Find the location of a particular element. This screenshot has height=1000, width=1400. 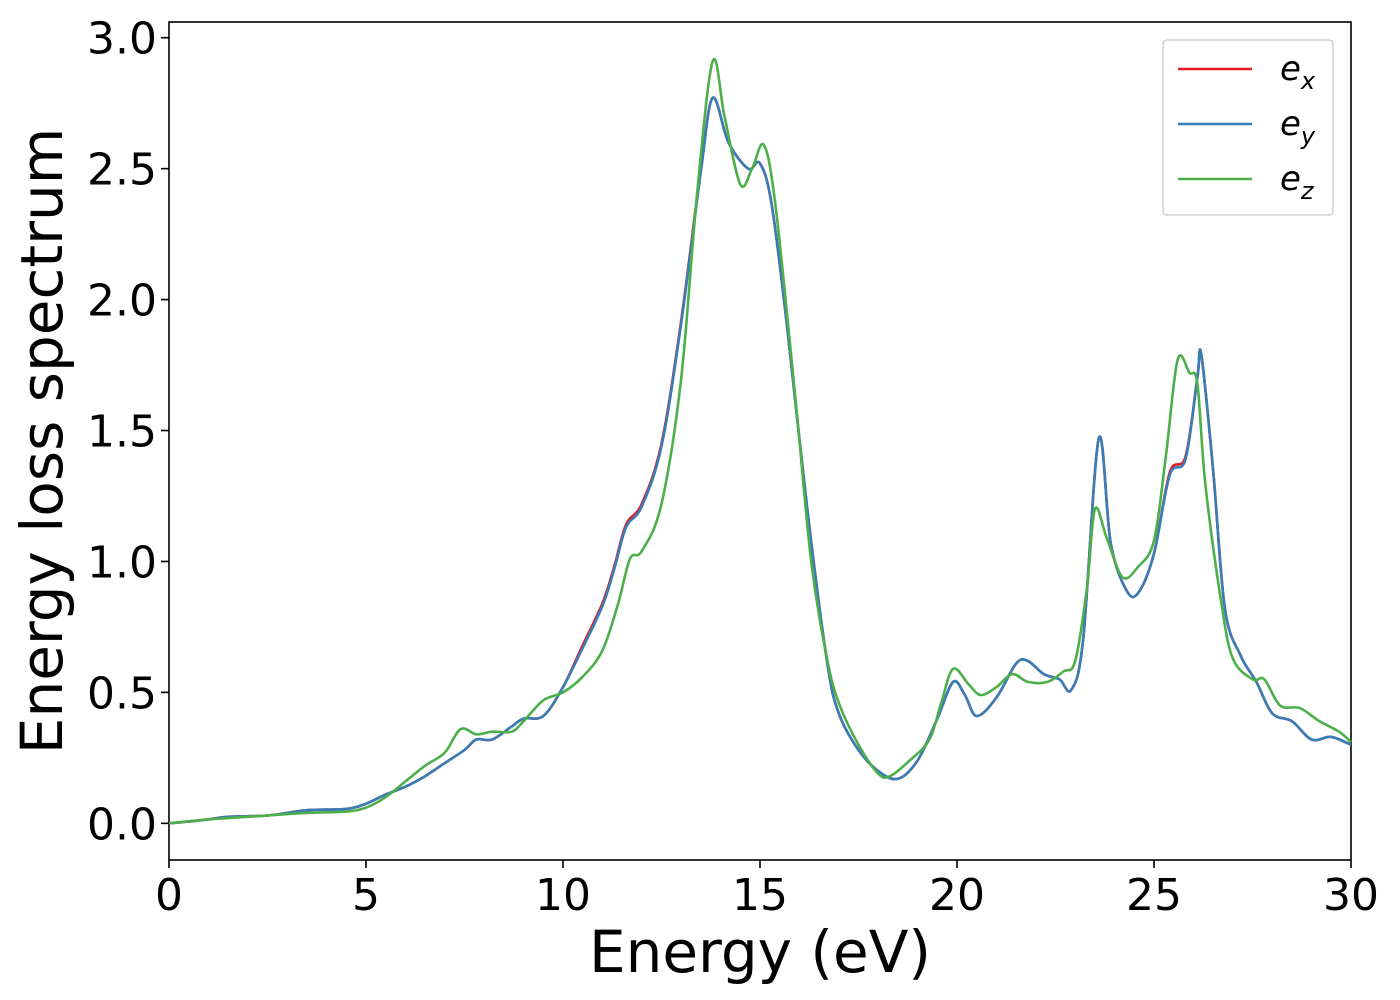

y-tick-label: 3.0 is located at coordinates (122, 39).